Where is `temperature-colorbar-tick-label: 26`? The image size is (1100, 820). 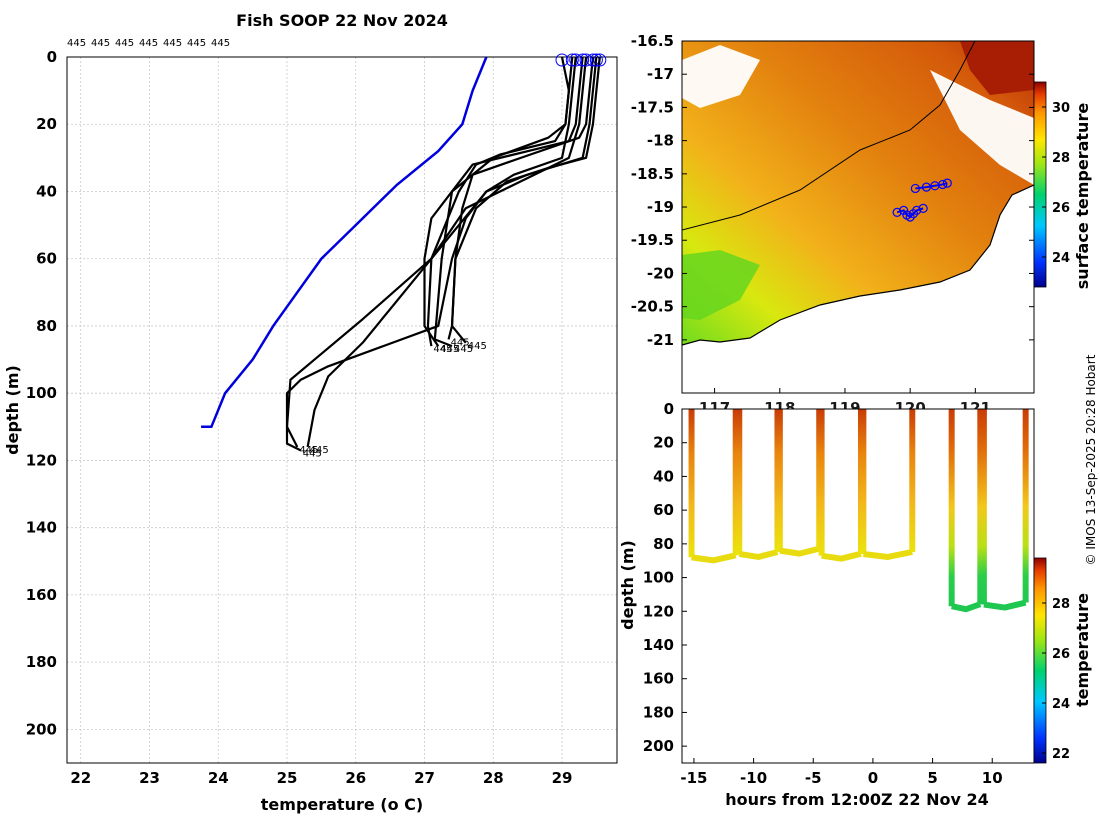 temperature-colorbar-tick-label: 26 is located at coordinates (1061, 654).